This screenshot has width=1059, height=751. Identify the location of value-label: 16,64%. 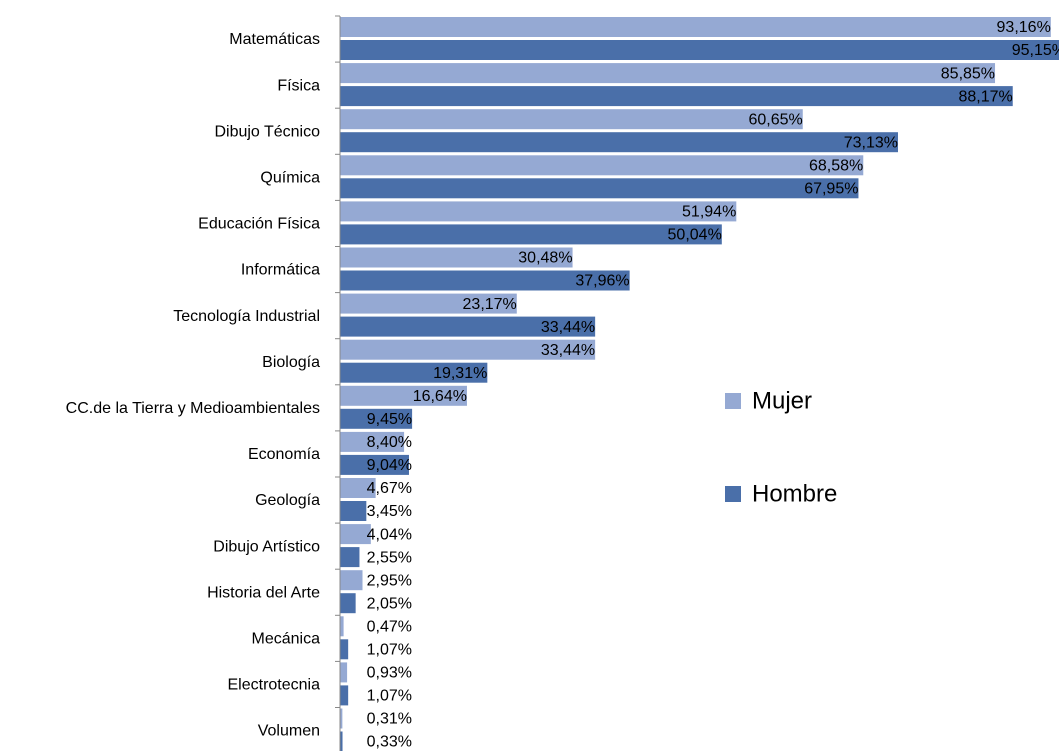
(440, 396).